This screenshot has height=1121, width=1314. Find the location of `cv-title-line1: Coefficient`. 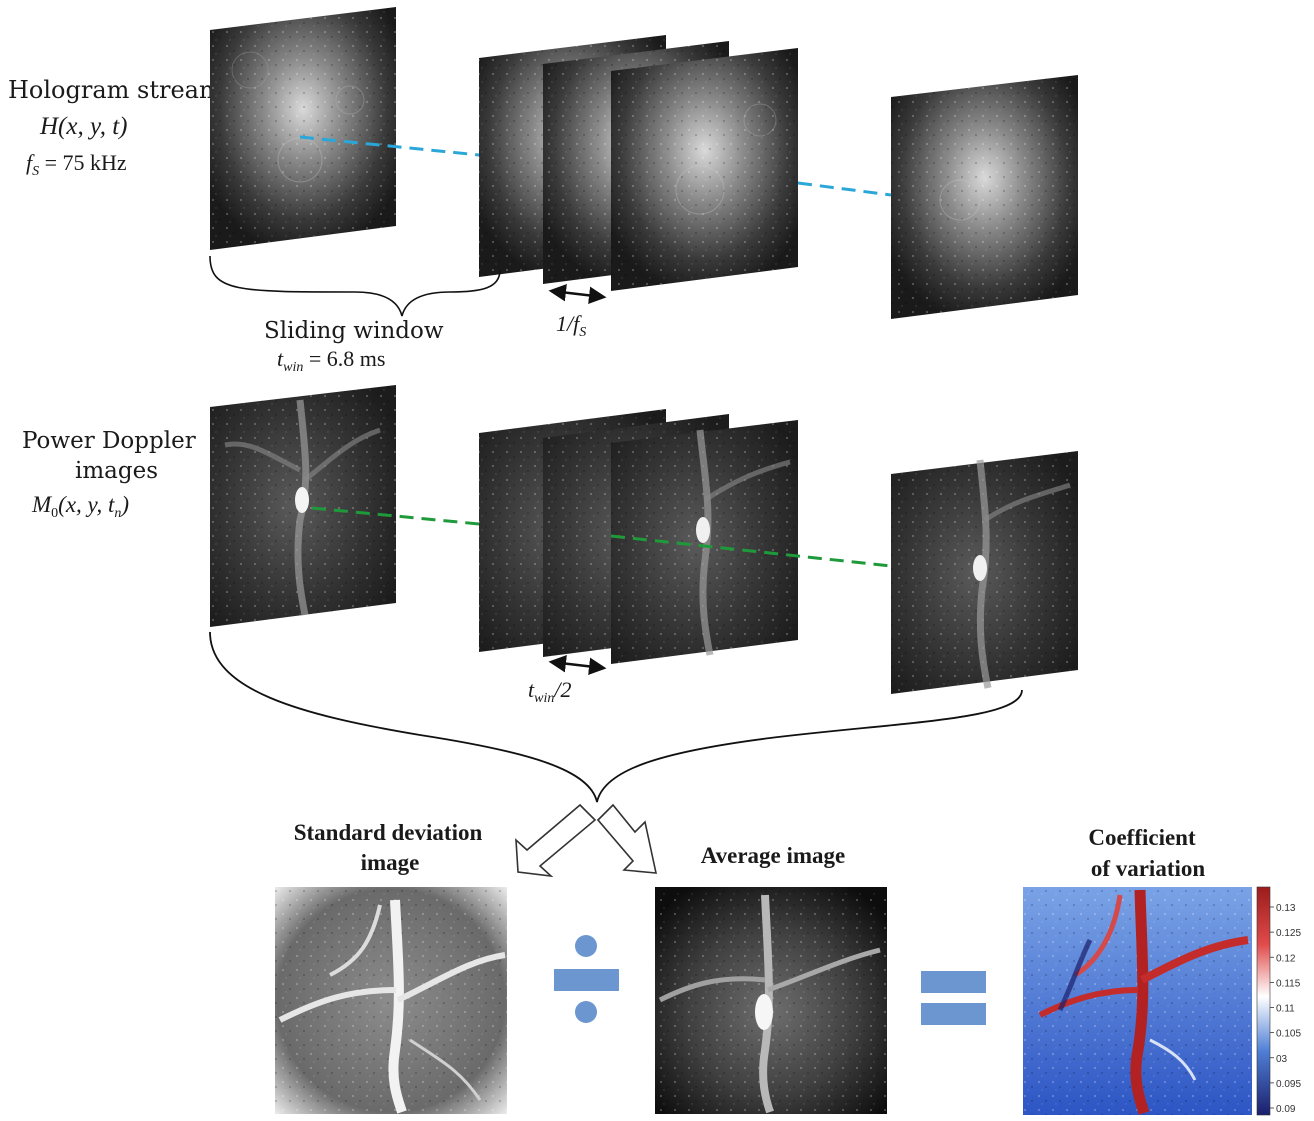

cv-title-line1: Coefficient is located at coordinates (1142, 837).